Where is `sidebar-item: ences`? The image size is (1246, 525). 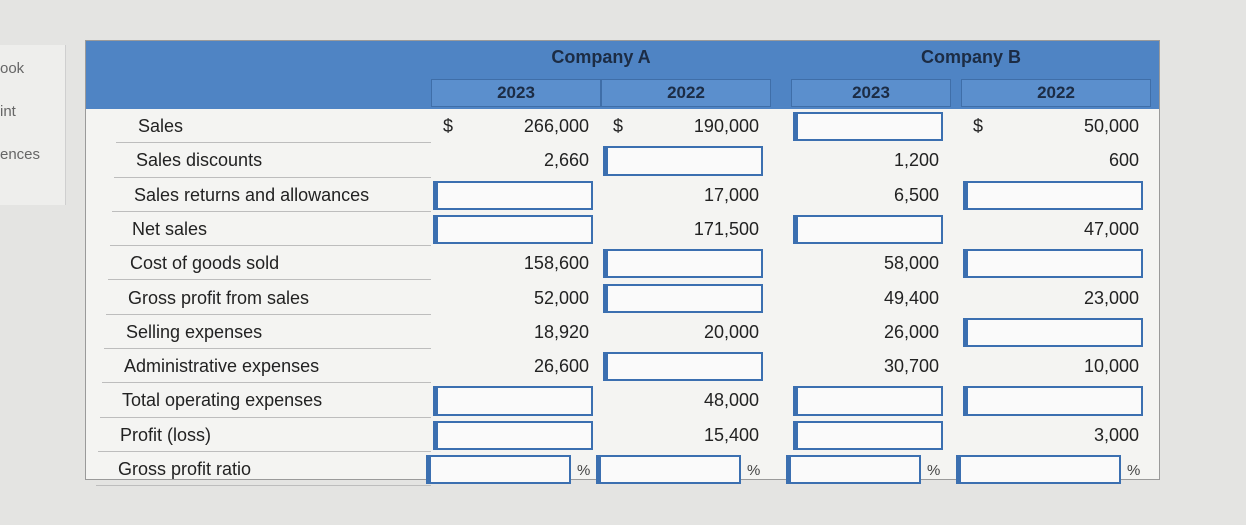 sidebar-item: ences is located at coordinates (20, 154).